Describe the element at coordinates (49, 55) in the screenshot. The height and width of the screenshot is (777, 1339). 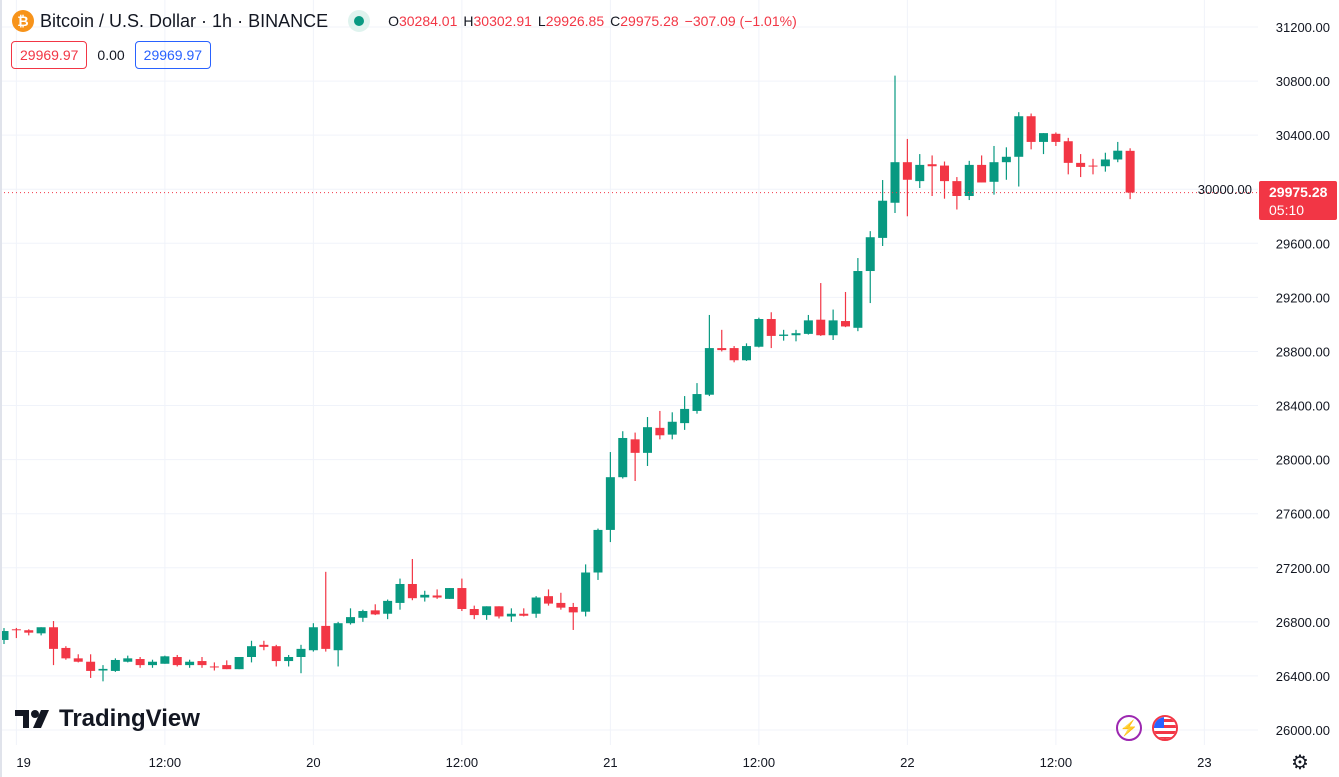
I see `sell-button: 29969.97` at that location.